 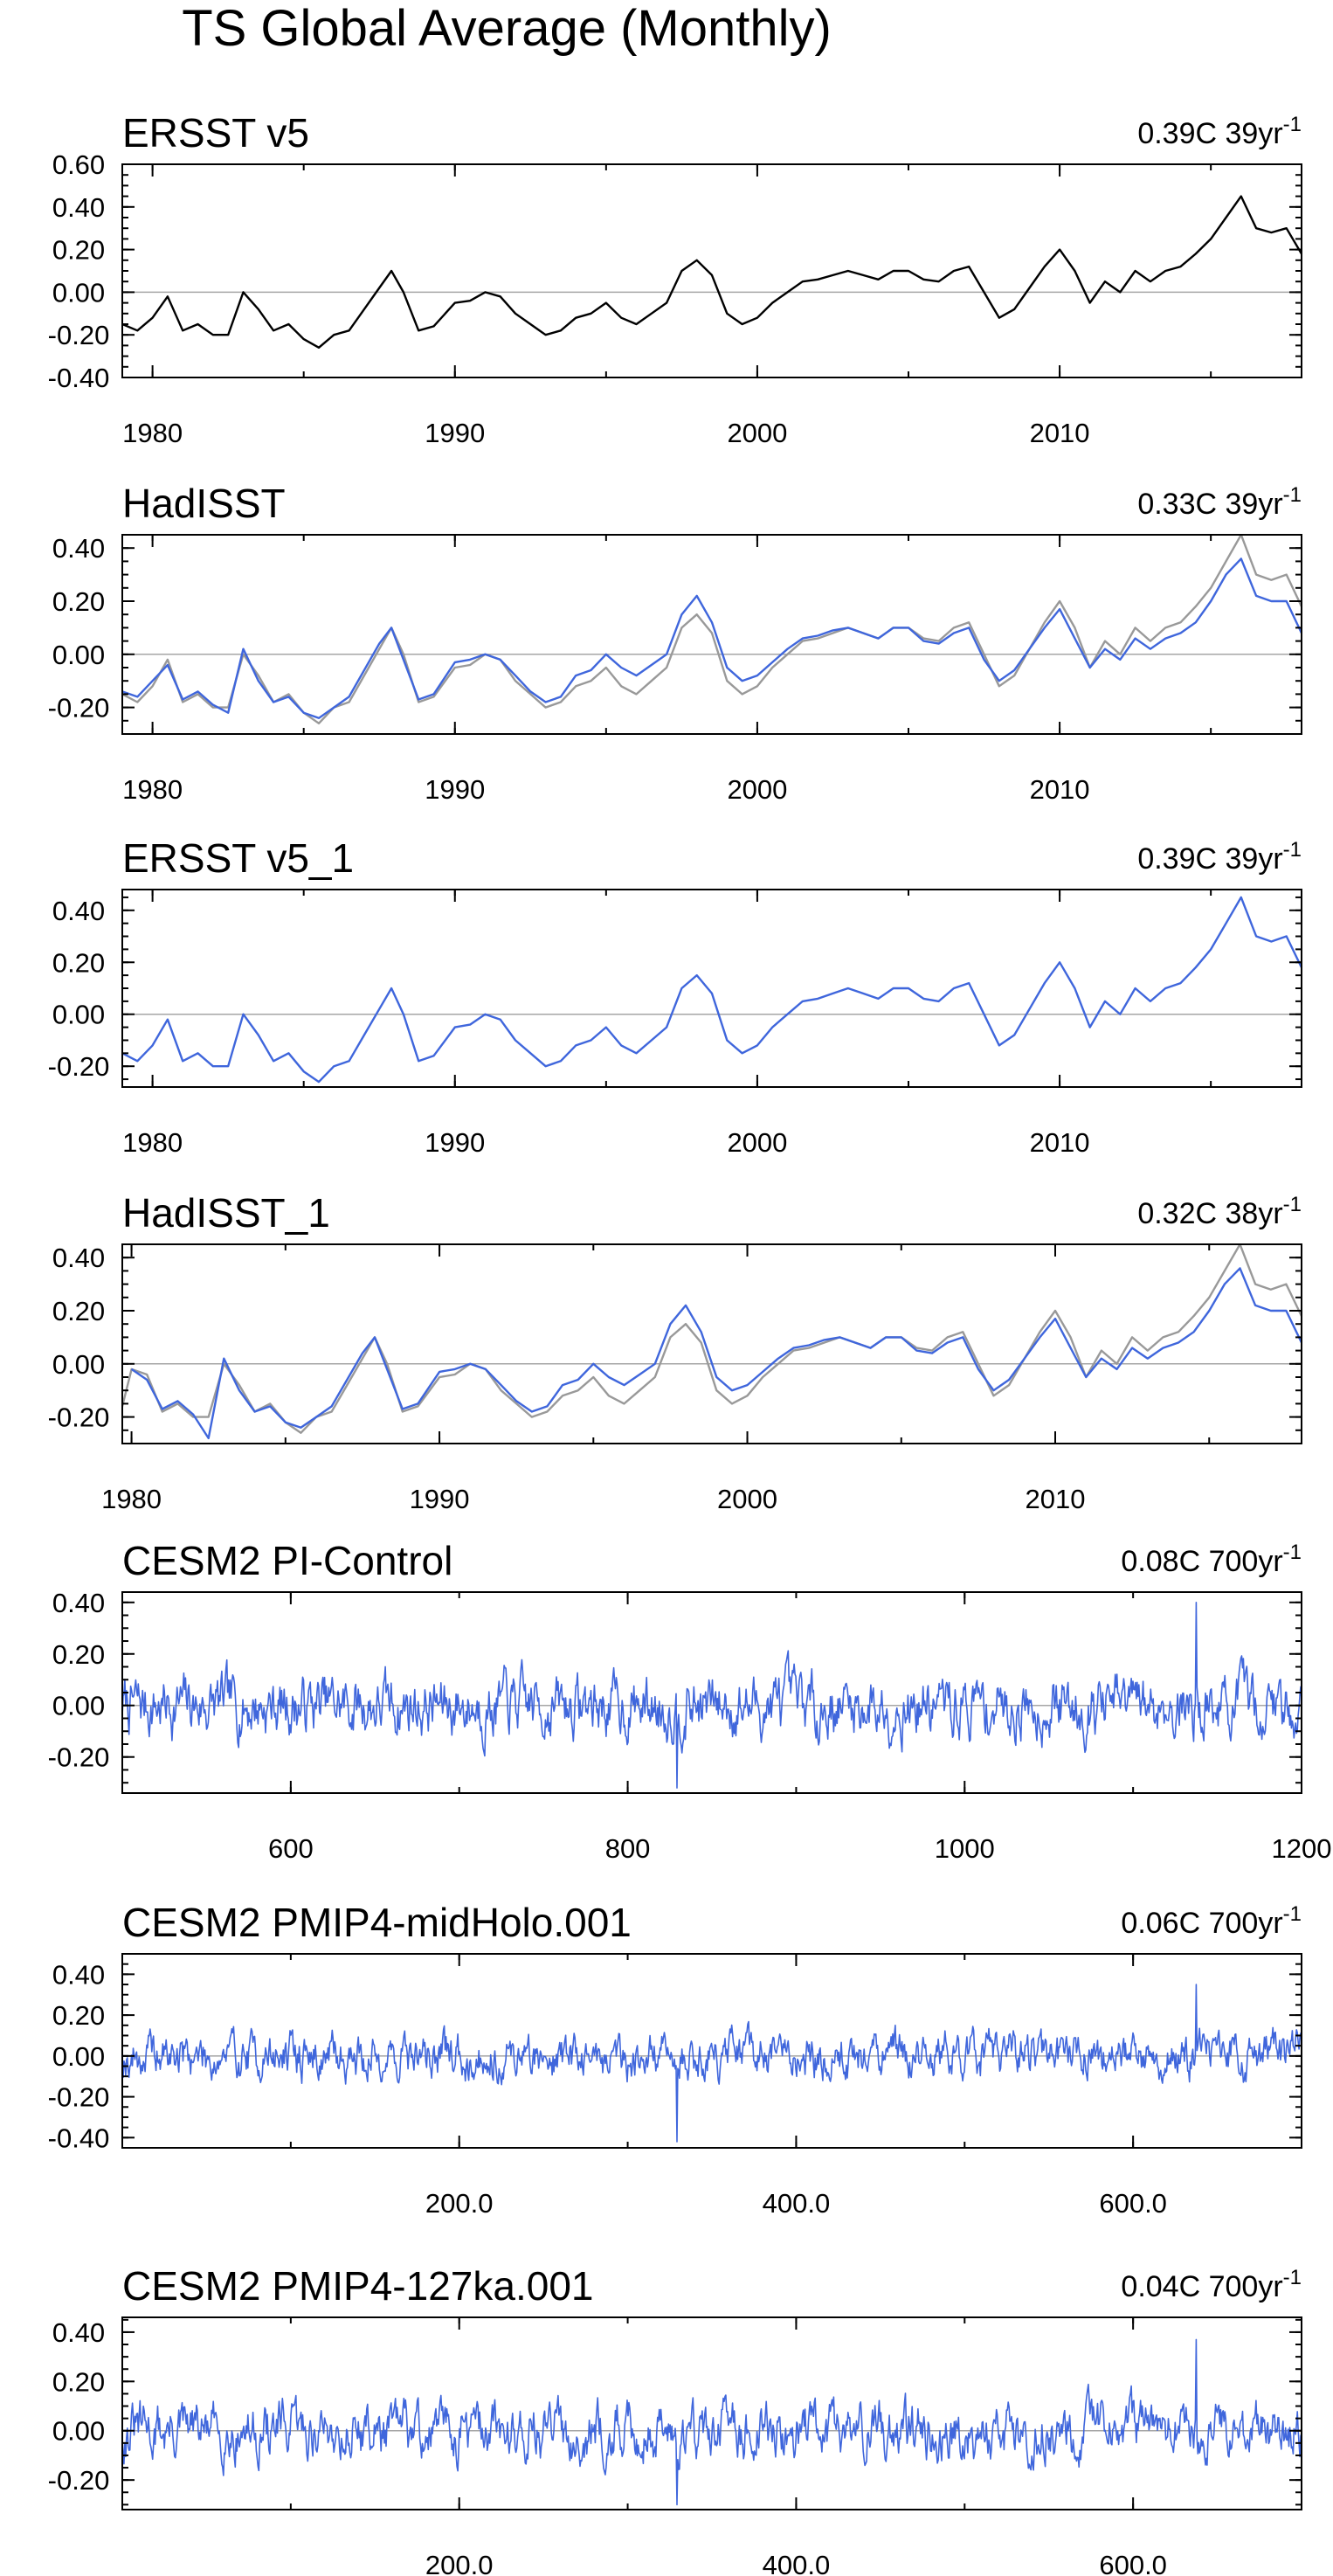 What do you see at coordinates (377, 1922) in the screenshot?
I see `panel-title: CESM2 PMIP4-midHolo.001` at bounding box center [377, 1922].